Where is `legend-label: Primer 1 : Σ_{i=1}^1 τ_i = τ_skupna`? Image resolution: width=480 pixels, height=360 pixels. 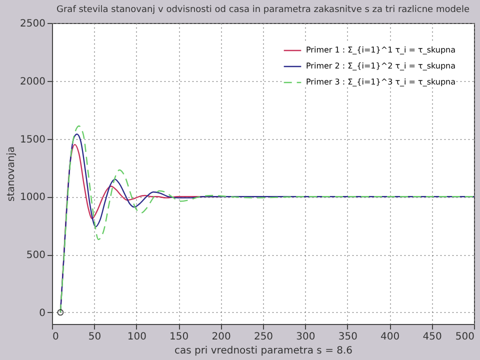
legend-label: Primer 1 : Σ_{i=1}^1 τ_i = τ_skupna is located at coordinates (381, 50).